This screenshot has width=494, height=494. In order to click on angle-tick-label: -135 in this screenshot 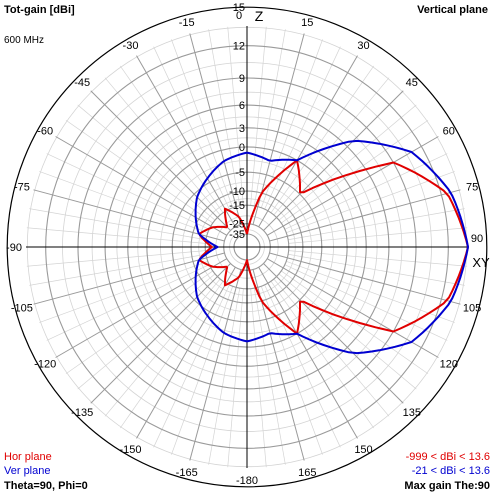, I will do `click(82, 413)`.